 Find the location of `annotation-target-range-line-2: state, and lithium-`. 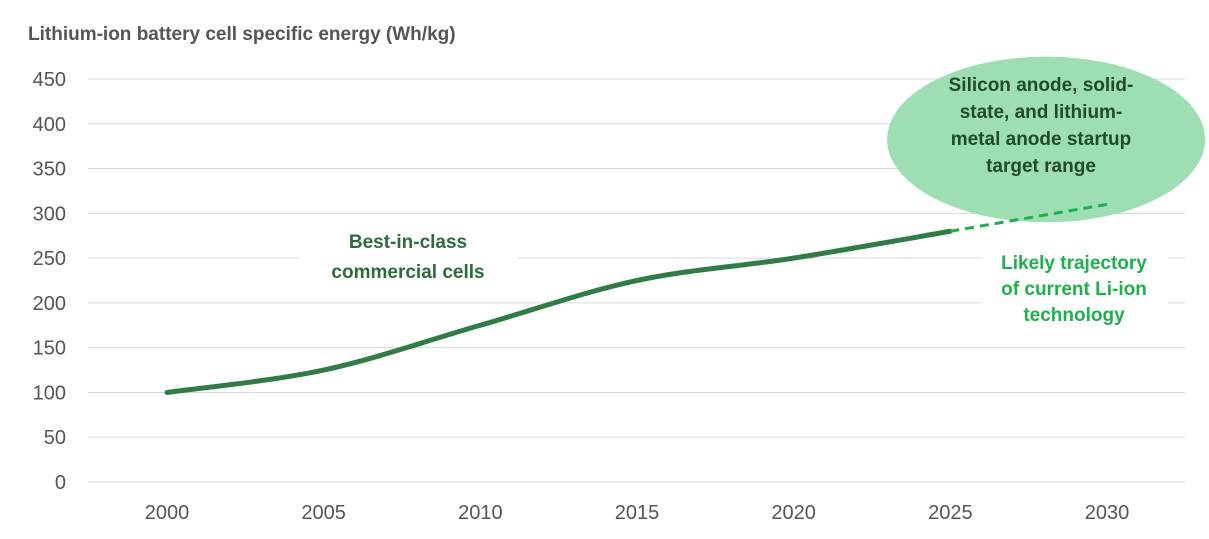

annotation-target-range-line-2: state, and lithium- is located at coordinates (1041, 112).